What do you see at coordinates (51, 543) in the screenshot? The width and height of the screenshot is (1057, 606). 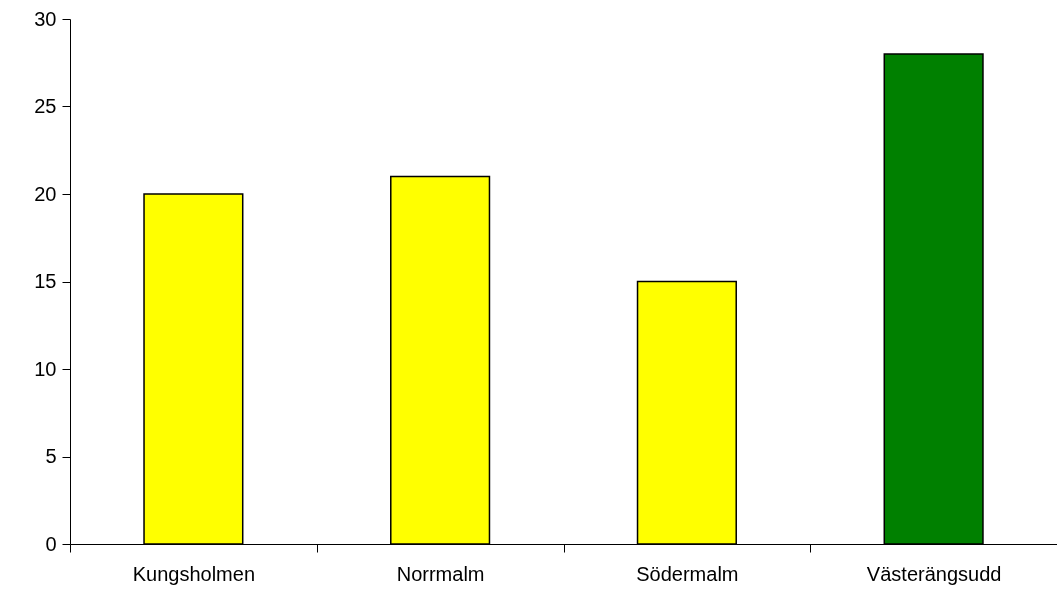 I see `y-tick-label: 0` at bounding box center [51, 543].